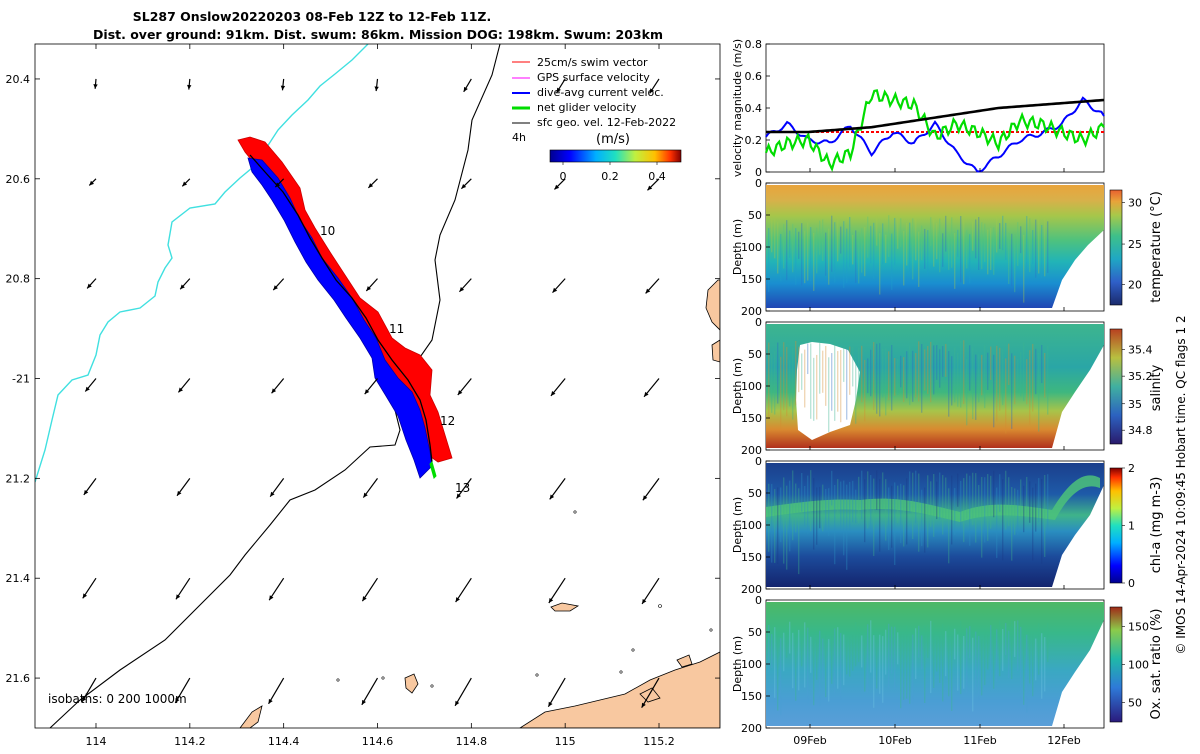 This screenshot has height=754, width=1200. Describe the element at coordinates (751, 664) in the screenshot. I see `depth-tick-label: 100` at that location.